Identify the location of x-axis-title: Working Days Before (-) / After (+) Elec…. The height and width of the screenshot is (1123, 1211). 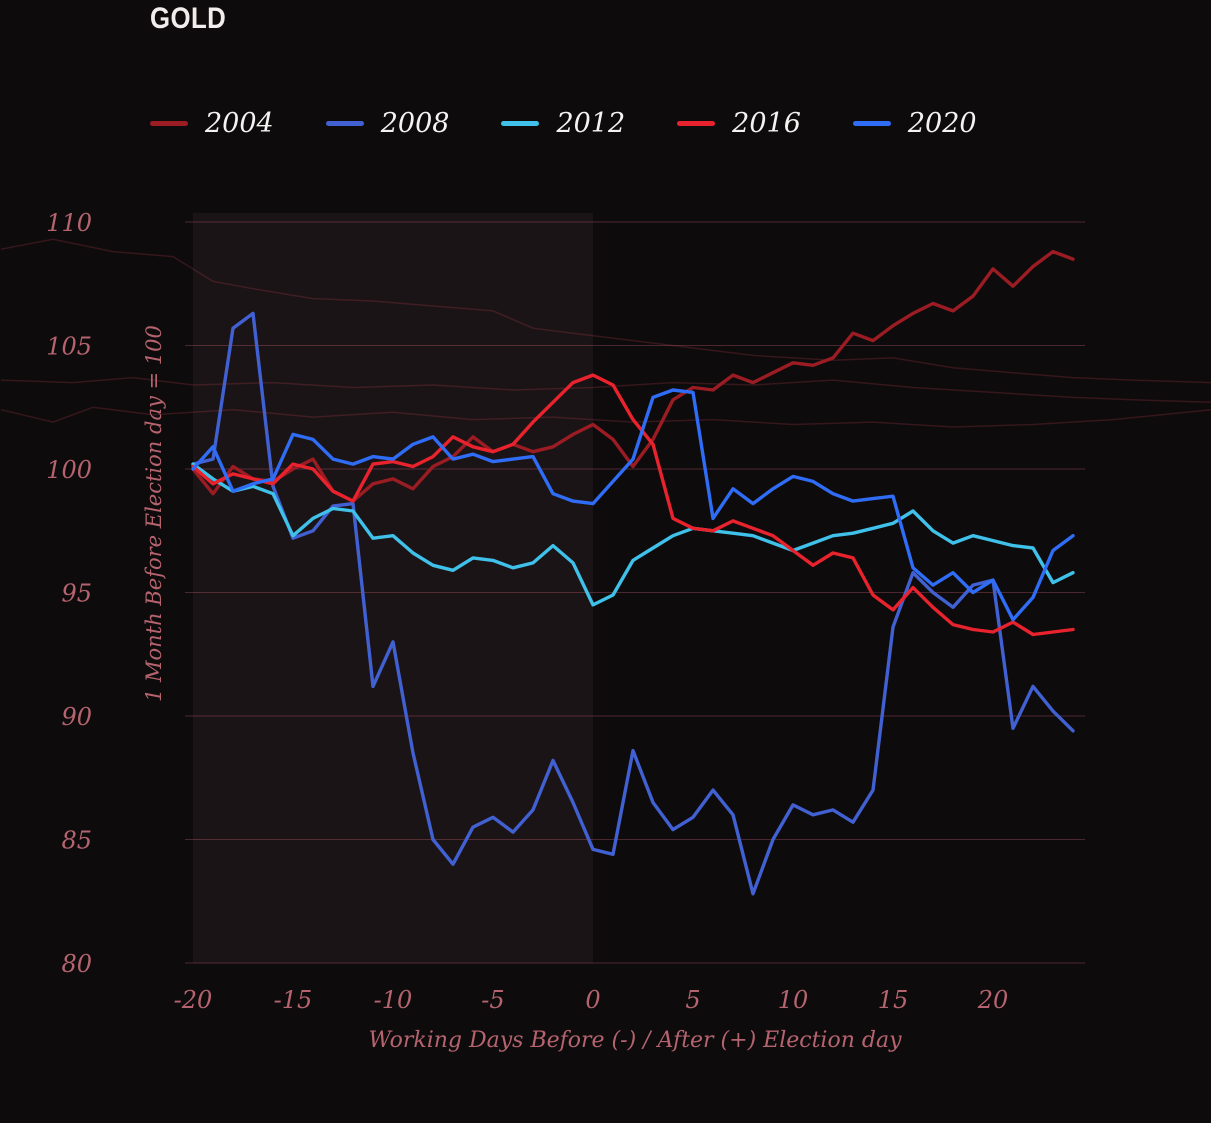
(635, 1040).